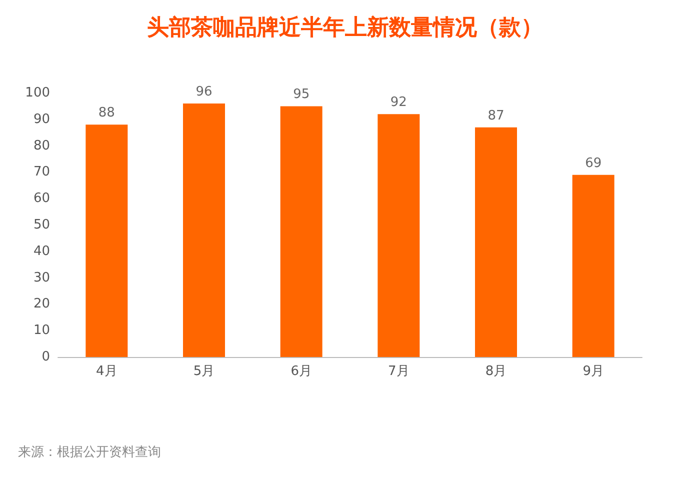 This screenshot has height=493, width=690. Describe the element at coordinates (593, 371) in the screenshot. I see `x-tick-label: 9月` at that location.